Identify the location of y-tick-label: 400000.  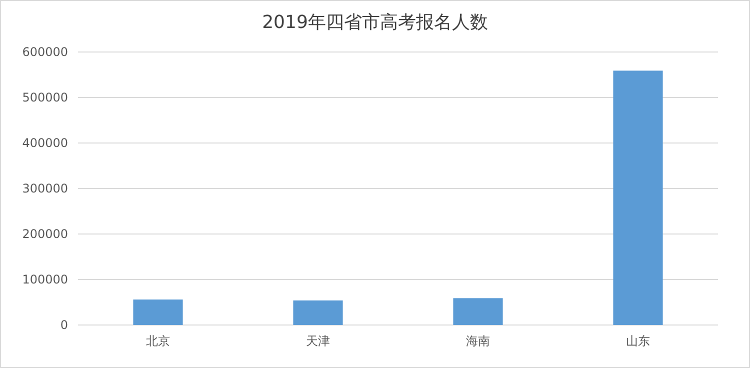
(45, 143).